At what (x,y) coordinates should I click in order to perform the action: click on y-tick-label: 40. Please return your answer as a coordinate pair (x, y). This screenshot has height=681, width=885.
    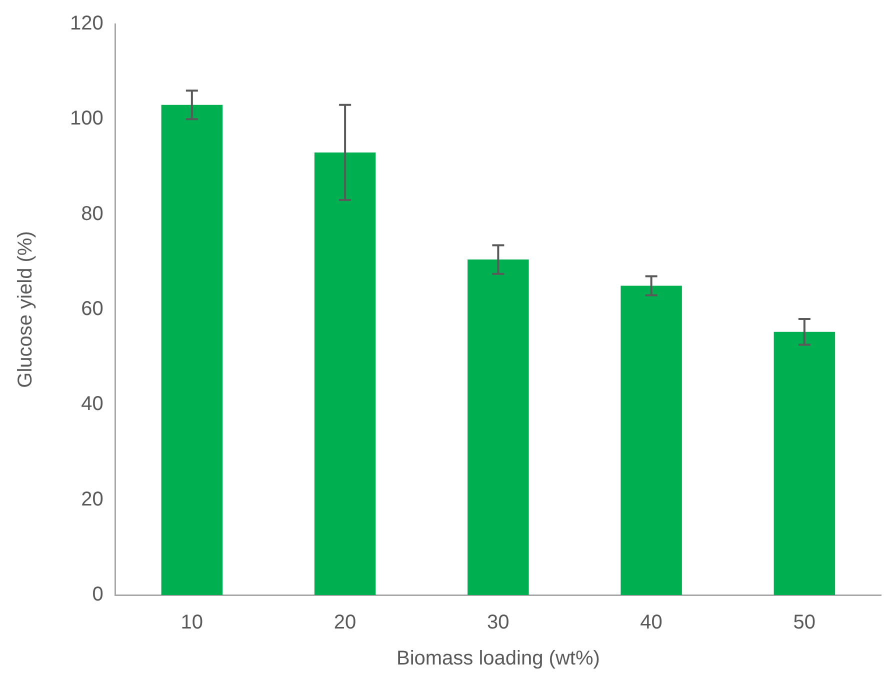
    Looking at the image, I should click on (92, 404).